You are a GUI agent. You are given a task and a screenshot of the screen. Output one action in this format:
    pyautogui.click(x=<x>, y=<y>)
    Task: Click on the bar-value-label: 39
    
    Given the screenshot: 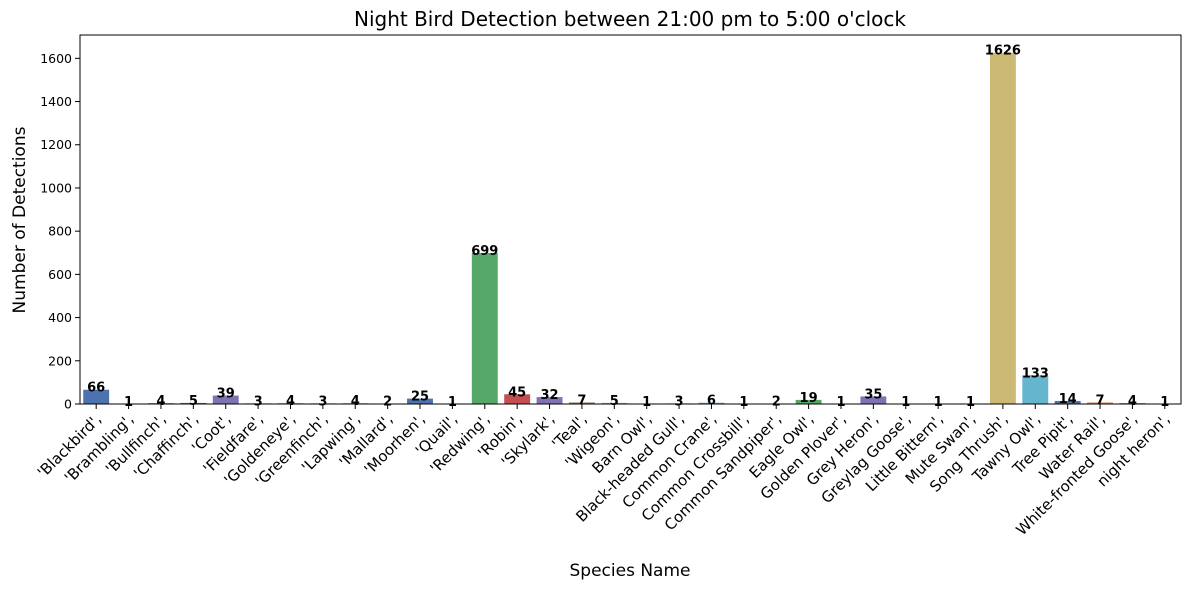 What is the action you would take?
    pyautogui.click(x=226, y=394)
    